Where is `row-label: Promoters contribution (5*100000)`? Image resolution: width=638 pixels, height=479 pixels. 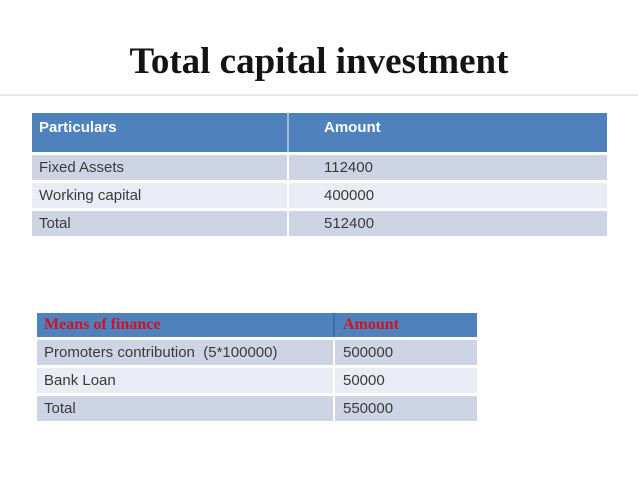
row-label: Promoters contribution (5*100000) is located at coordinates (185, 352).